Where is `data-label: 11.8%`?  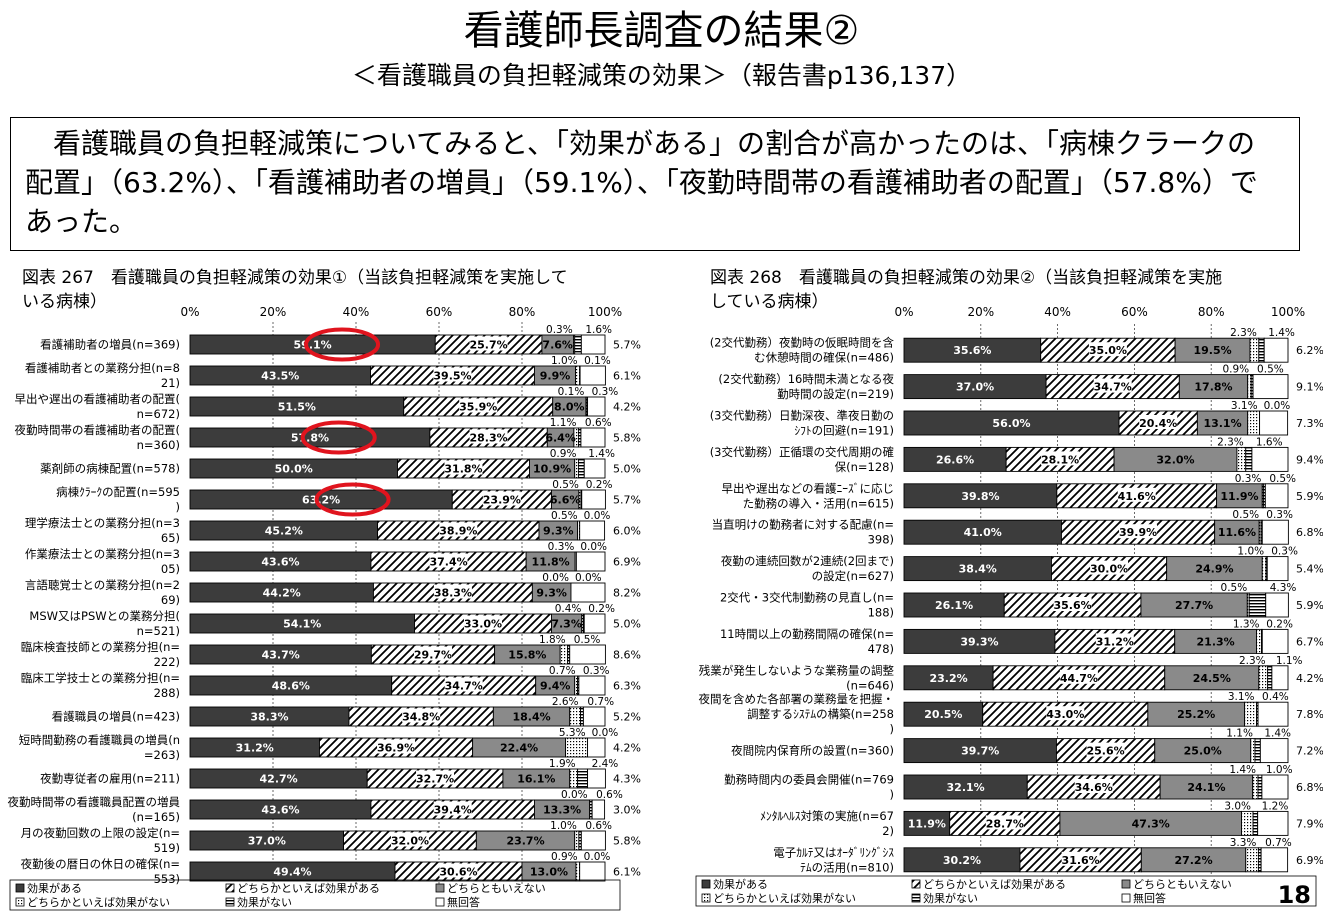
data-label: 11.8% is located at coordinates (551, 562).